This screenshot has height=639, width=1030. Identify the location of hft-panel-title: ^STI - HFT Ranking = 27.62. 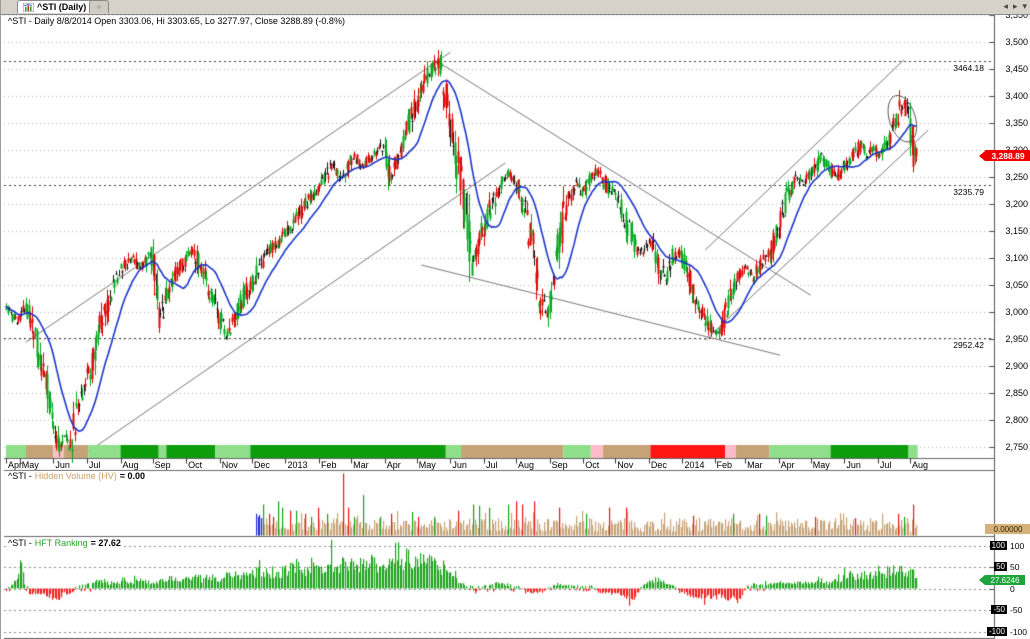
(65, 543).